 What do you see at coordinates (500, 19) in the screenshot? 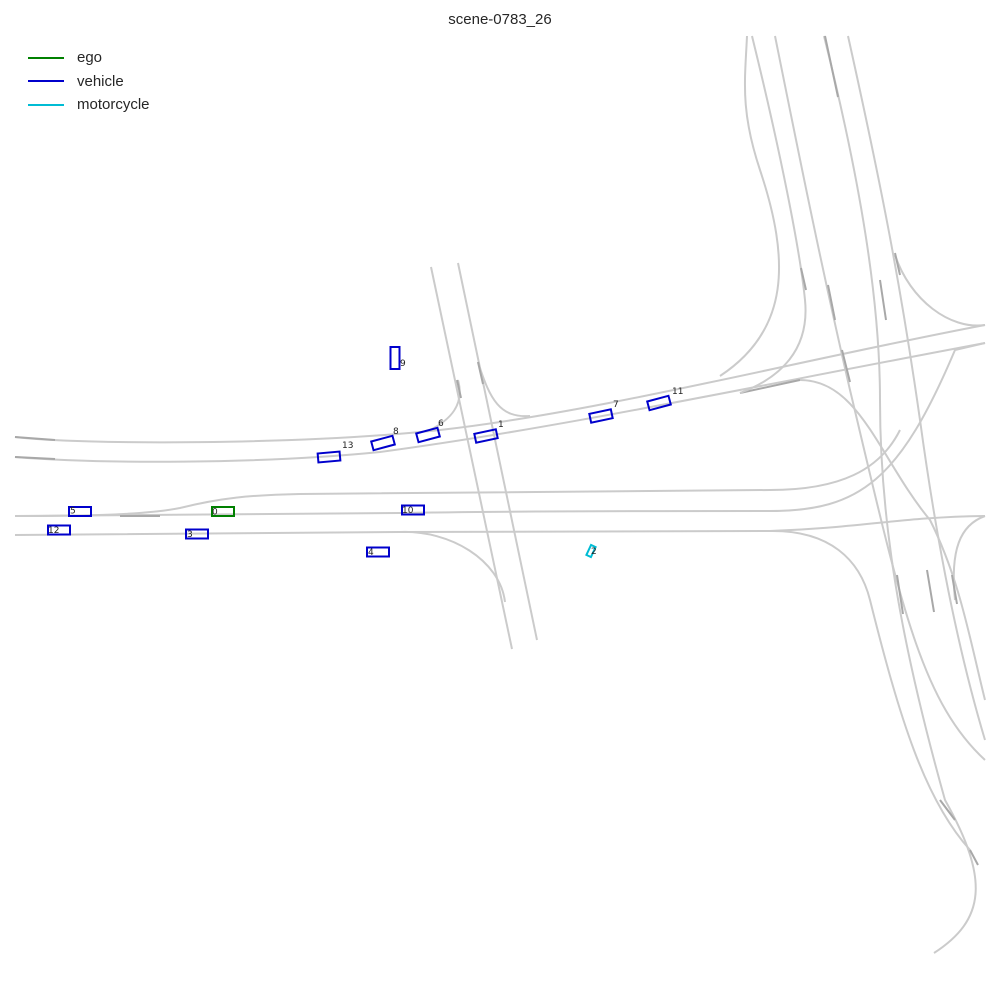
I see `scene-title: scene-0783_26` at bounding box center [500, 19].